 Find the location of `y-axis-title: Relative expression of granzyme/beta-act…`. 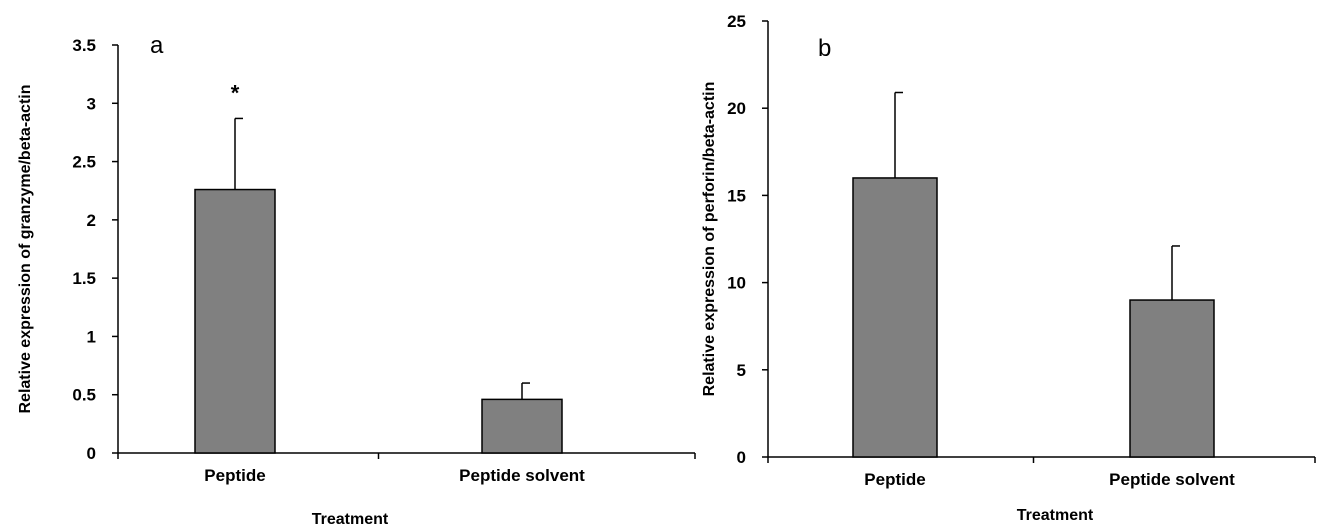

y-axis-title: Relative expression of granzyme/beta-act… is located at coordinates (25, 249).